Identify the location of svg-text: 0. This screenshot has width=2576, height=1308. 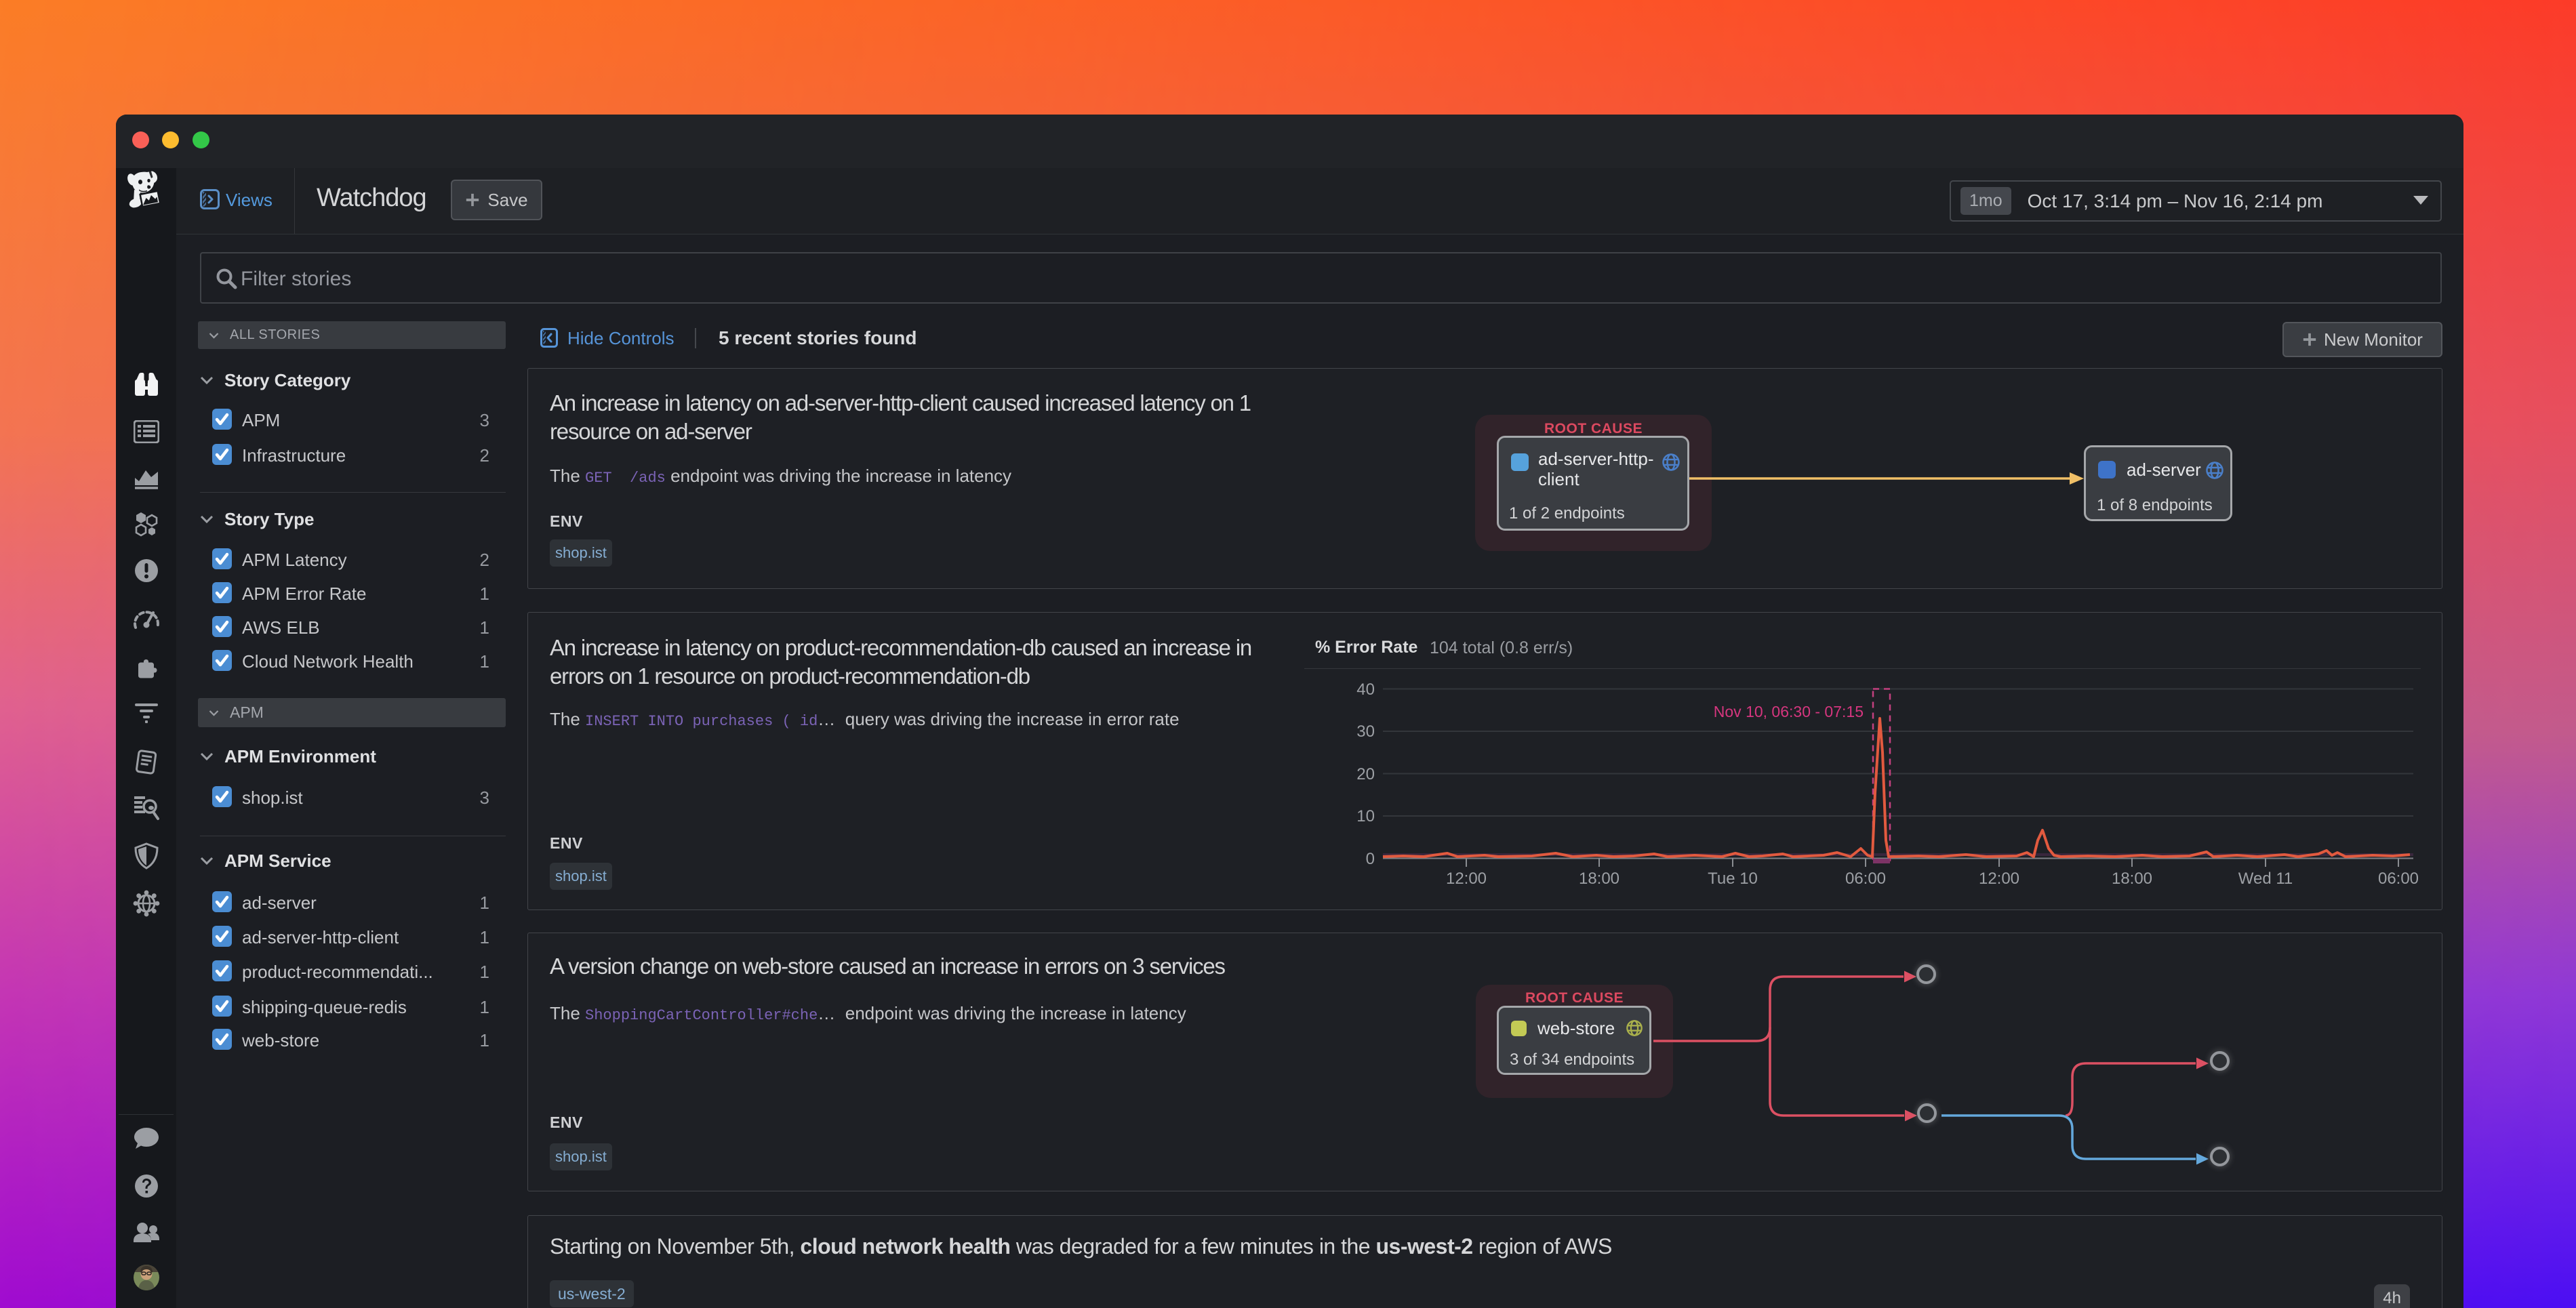
(1370, 859).